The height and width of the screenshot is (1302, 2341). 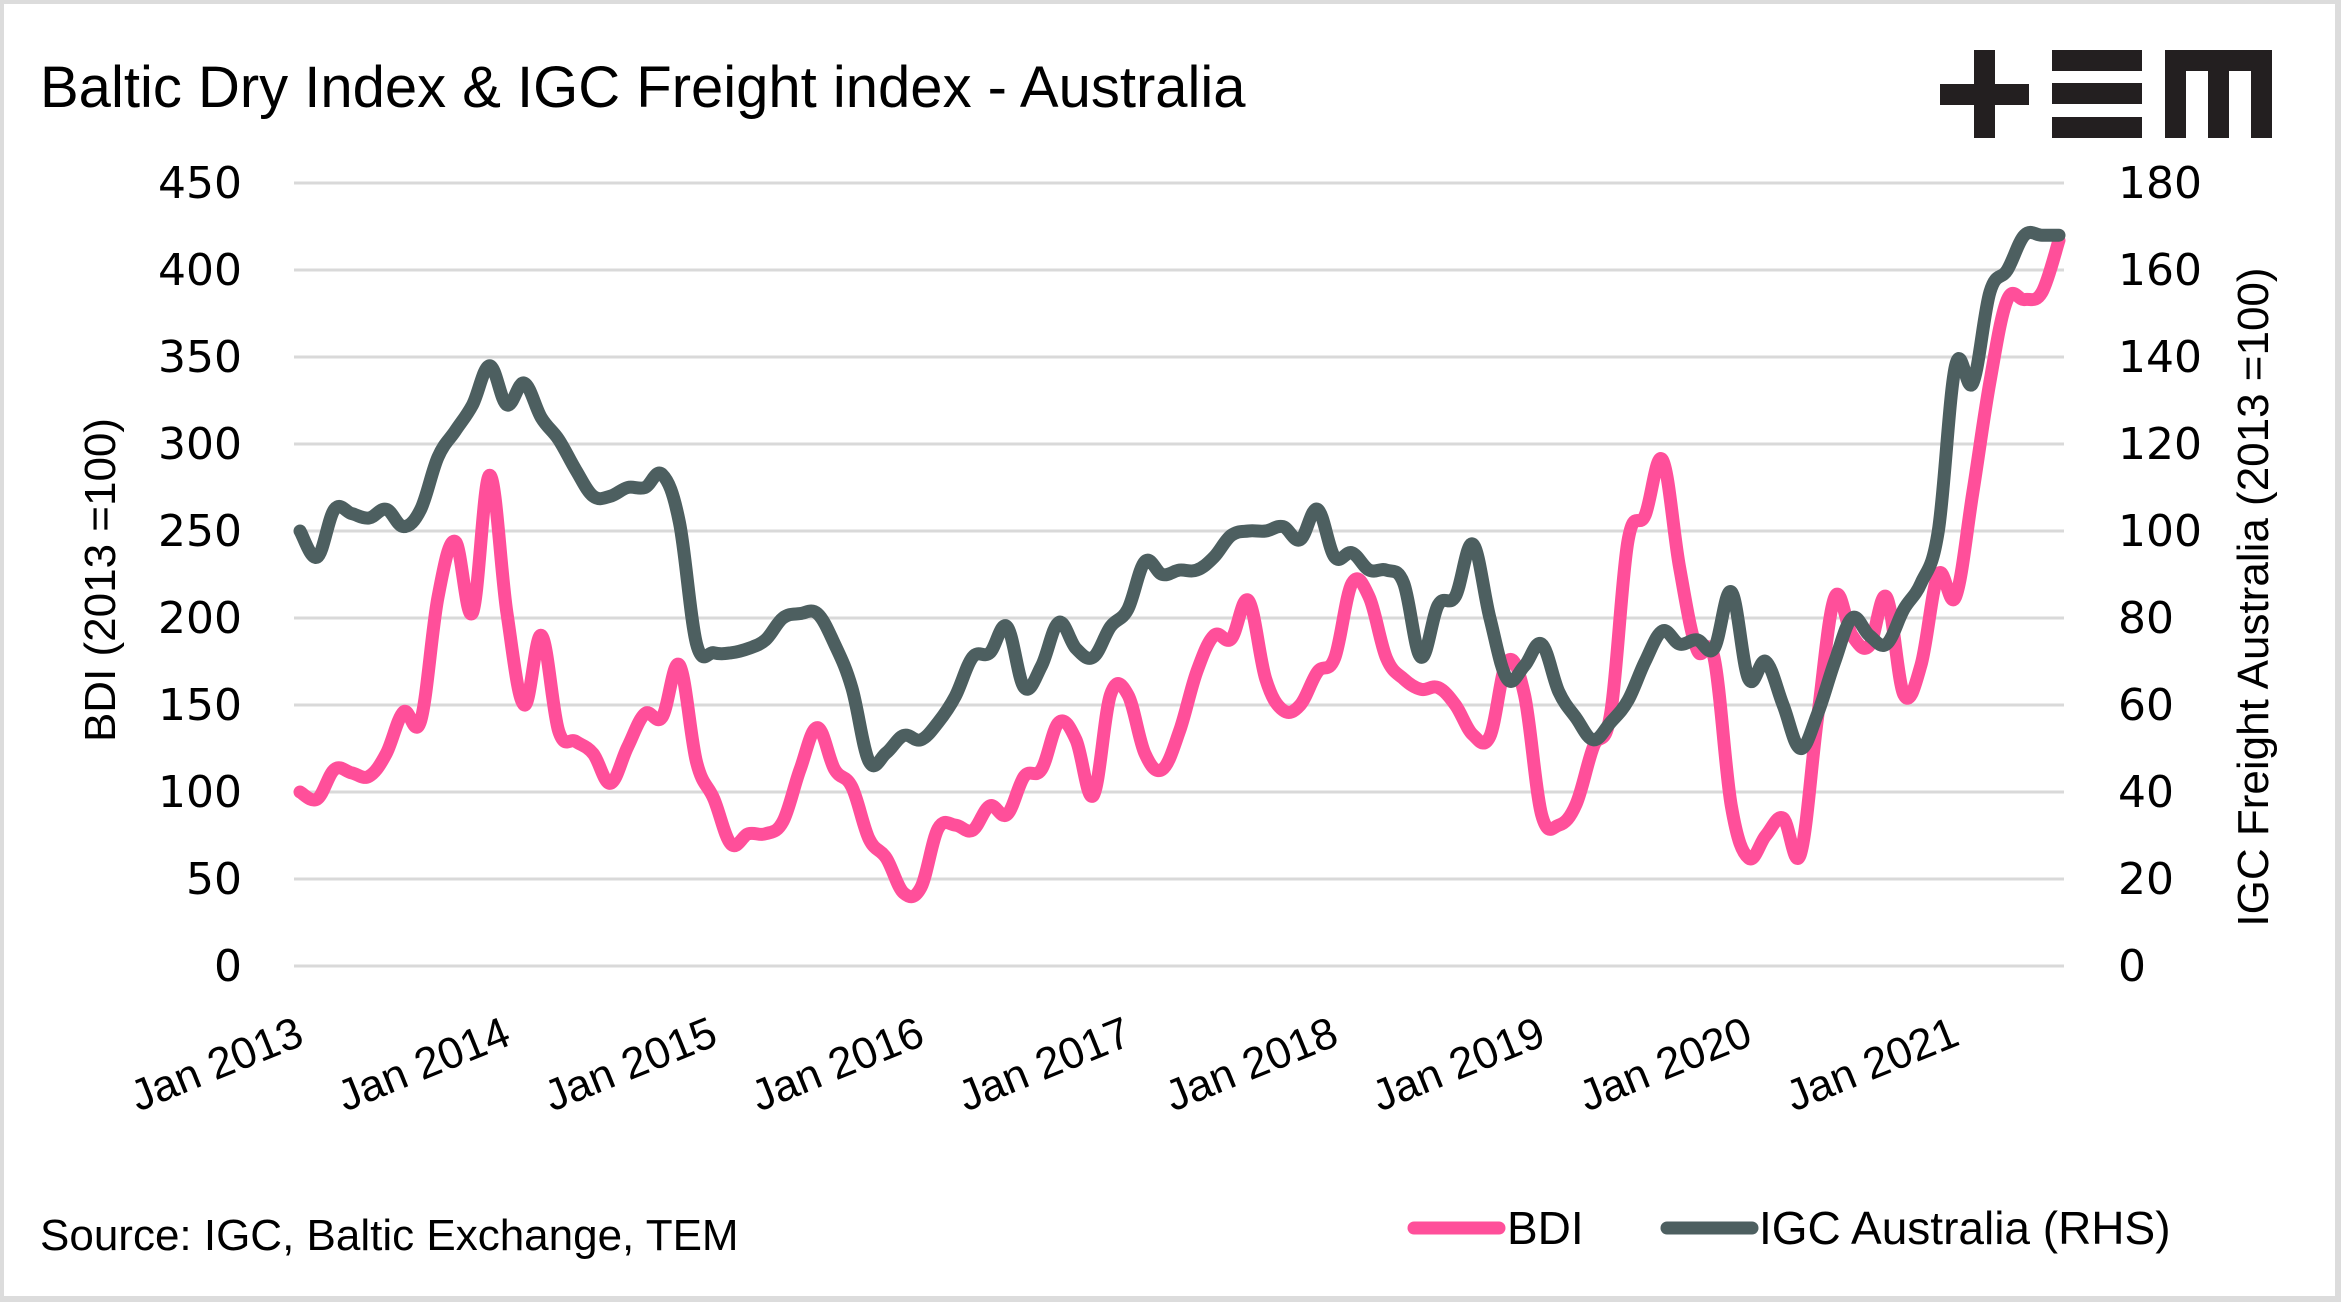 What do you see at coordinates (1545, 1228) in the screenshot?
I see `legend-label-bdi: BDI` at bounding box center [1545, 1228].